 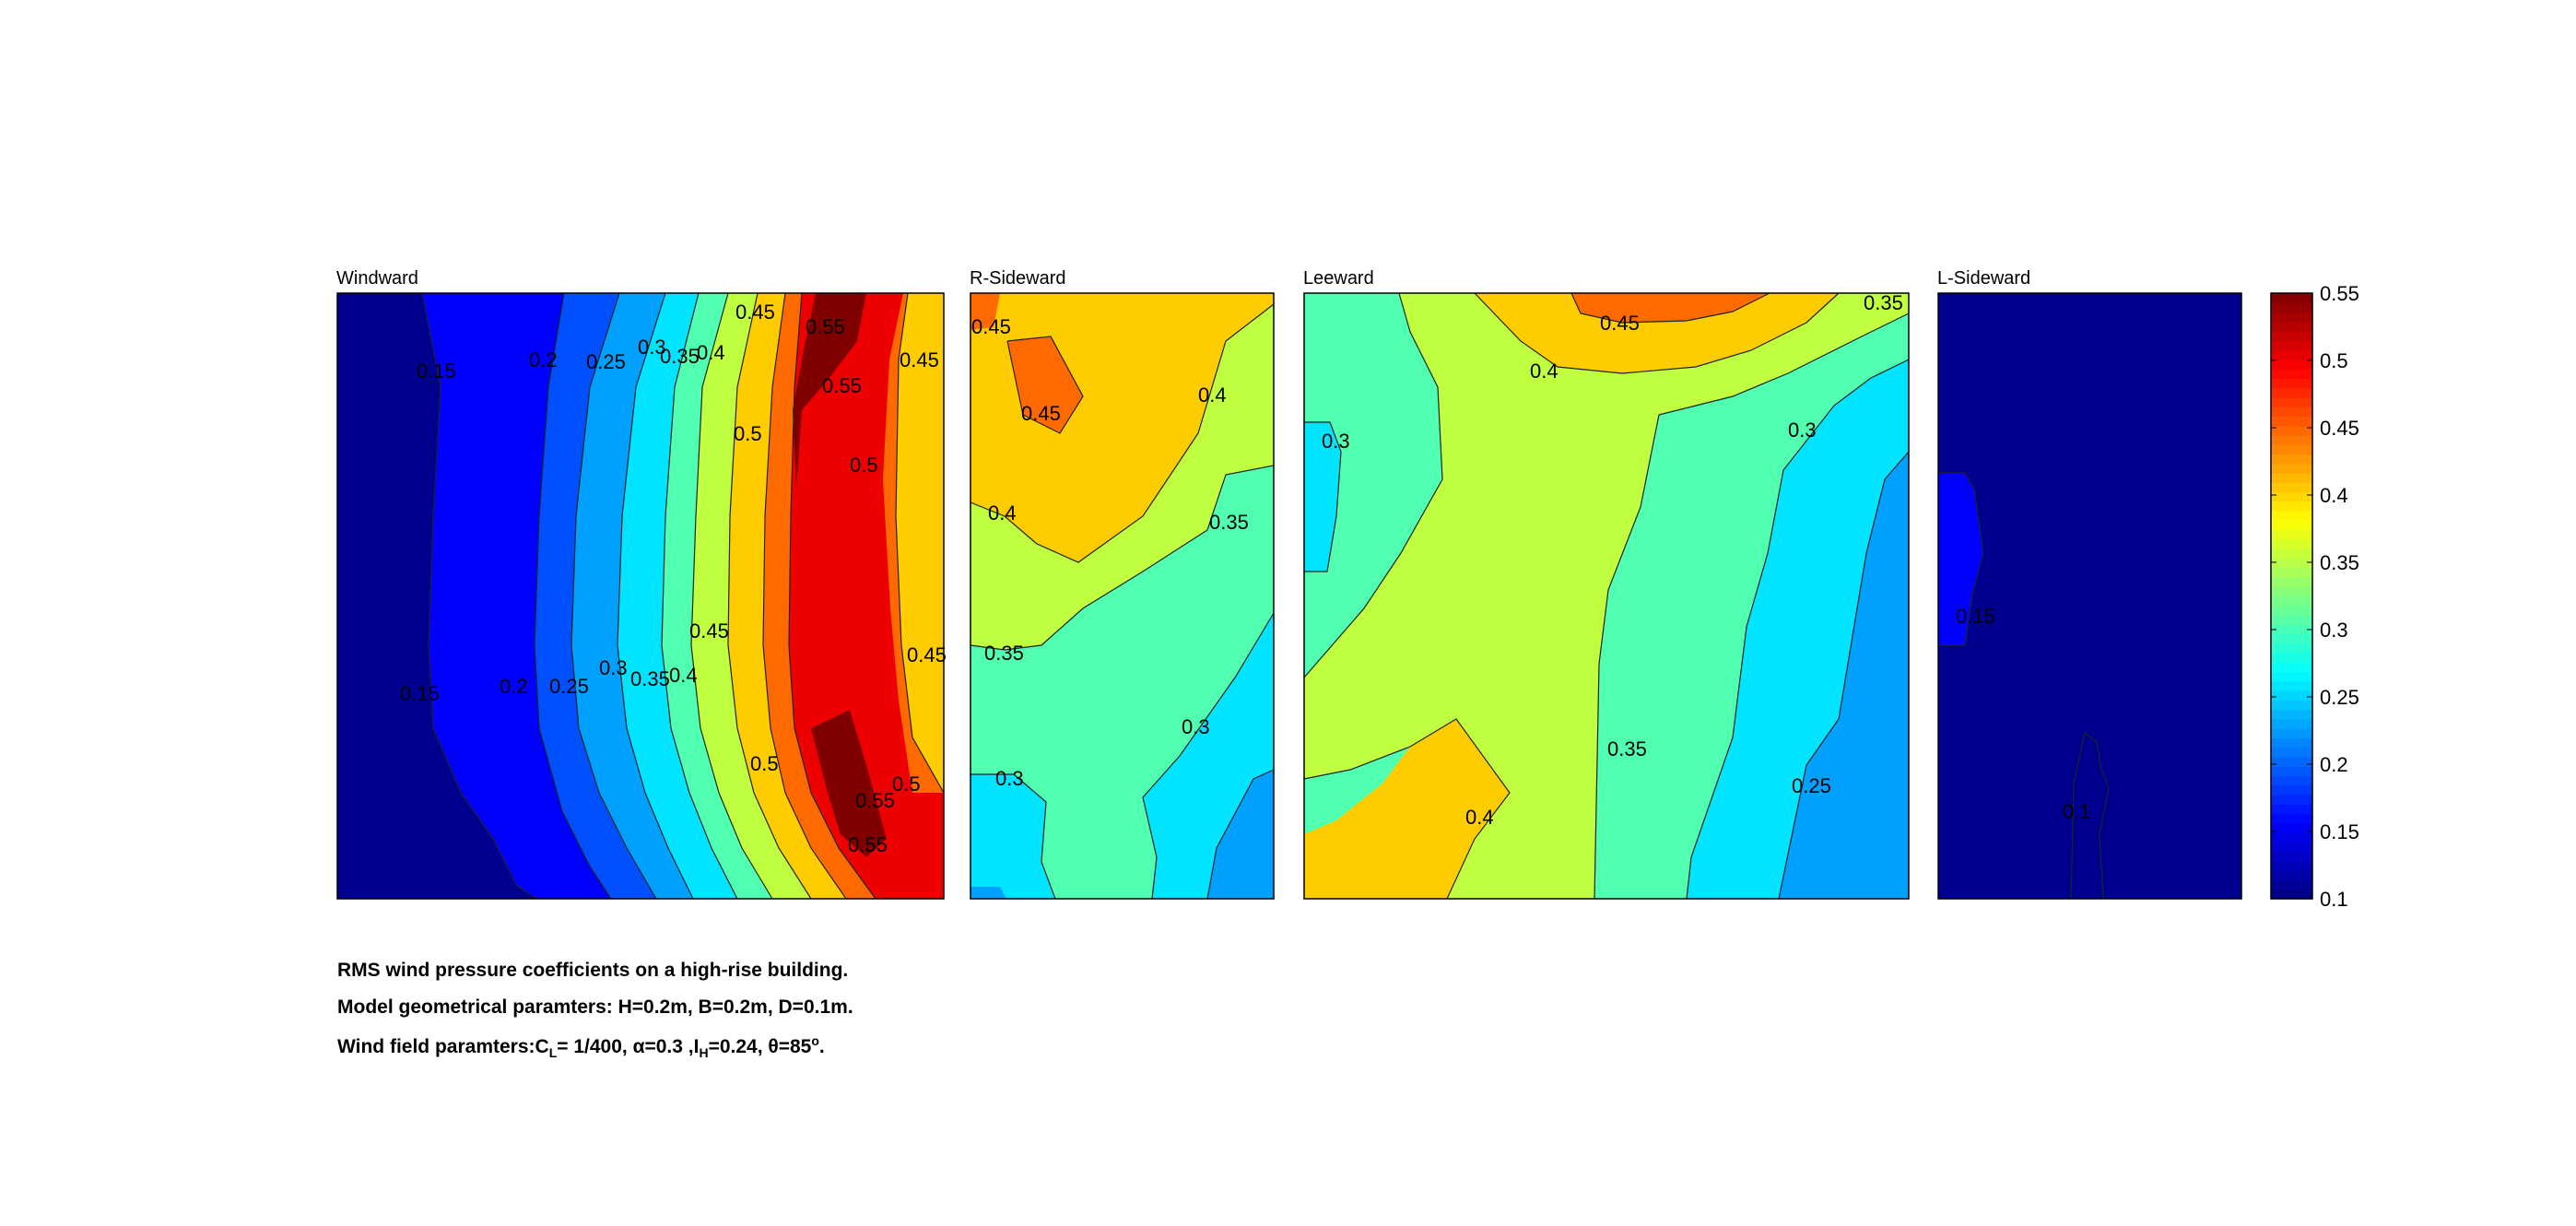 I want to click on contour-label: 0.1, so click(x=2077, y=811).